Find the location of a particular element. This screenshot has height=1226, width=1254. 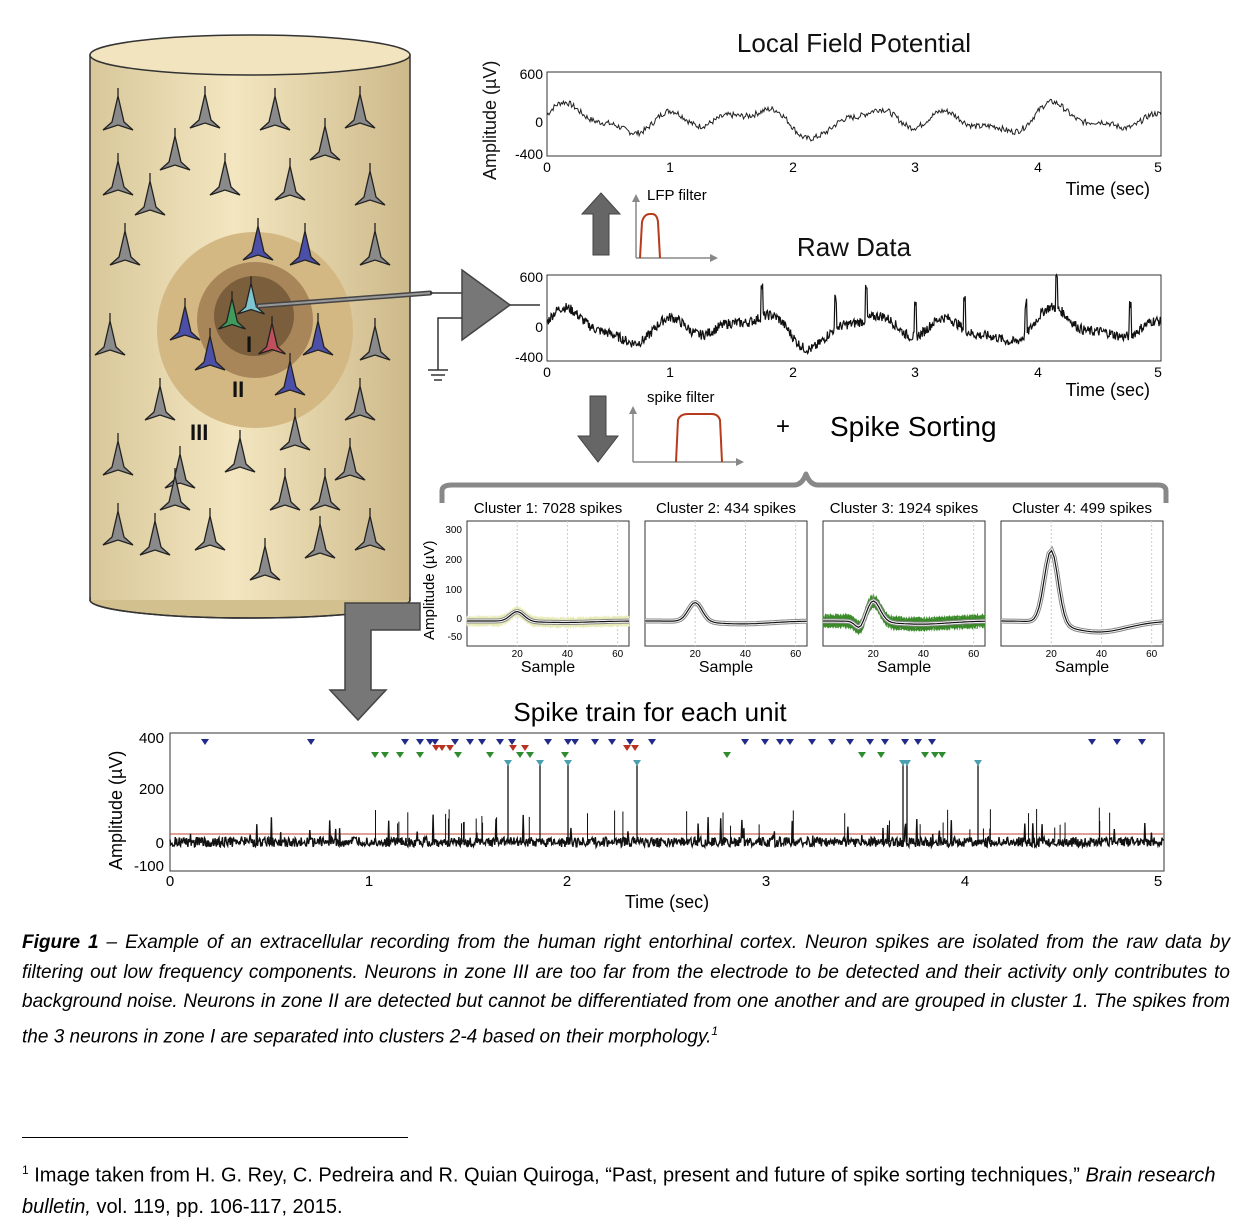

lfp-xtick: 0 is located at coordinates (547, 167).